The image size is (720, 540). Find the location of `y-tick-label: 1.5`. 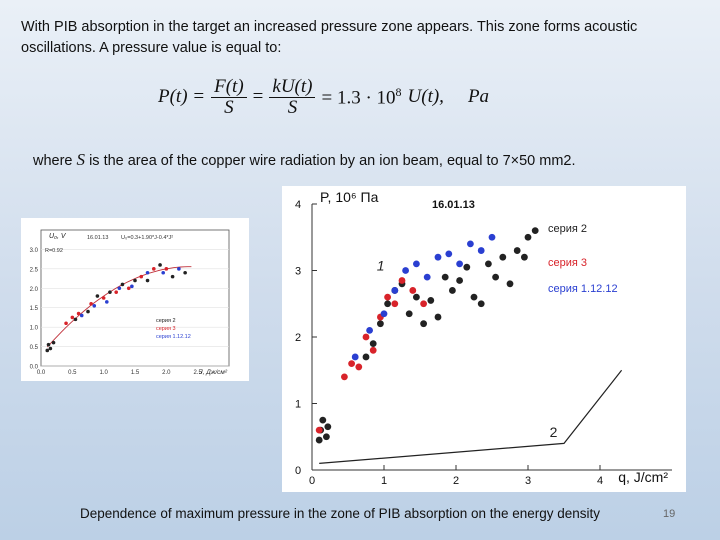

y-tick-label: 1.5 is located at coordinates (34, 309).